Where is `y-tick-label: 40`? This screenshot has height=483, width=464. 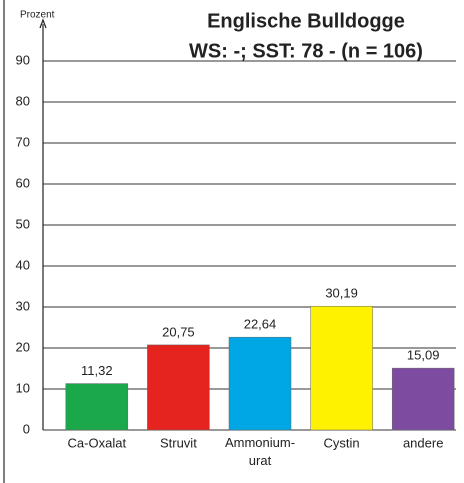 y-tick-label: 40 is located at coordinates (23, 264).